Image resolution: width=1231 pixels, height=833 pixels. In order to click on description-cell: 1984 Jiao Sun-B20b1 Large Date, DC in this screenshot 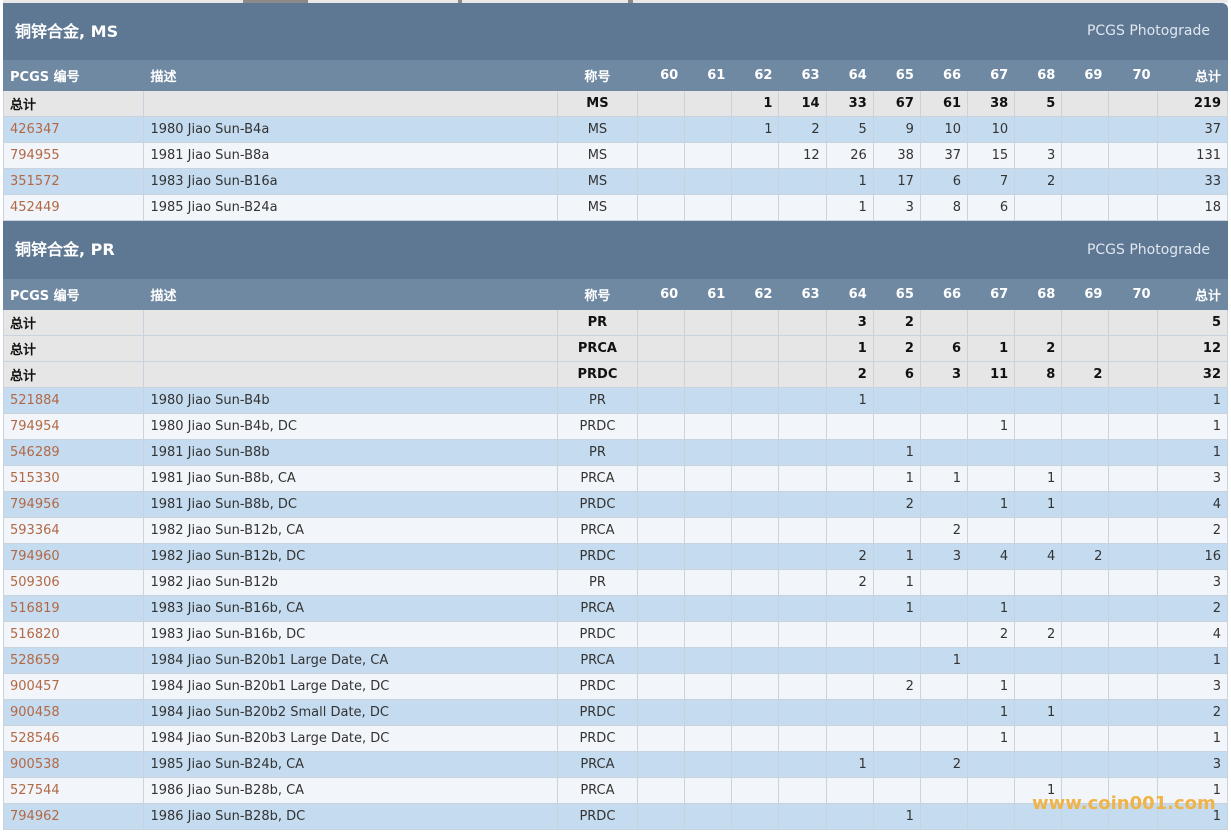, I will do `click(350, 686)`.